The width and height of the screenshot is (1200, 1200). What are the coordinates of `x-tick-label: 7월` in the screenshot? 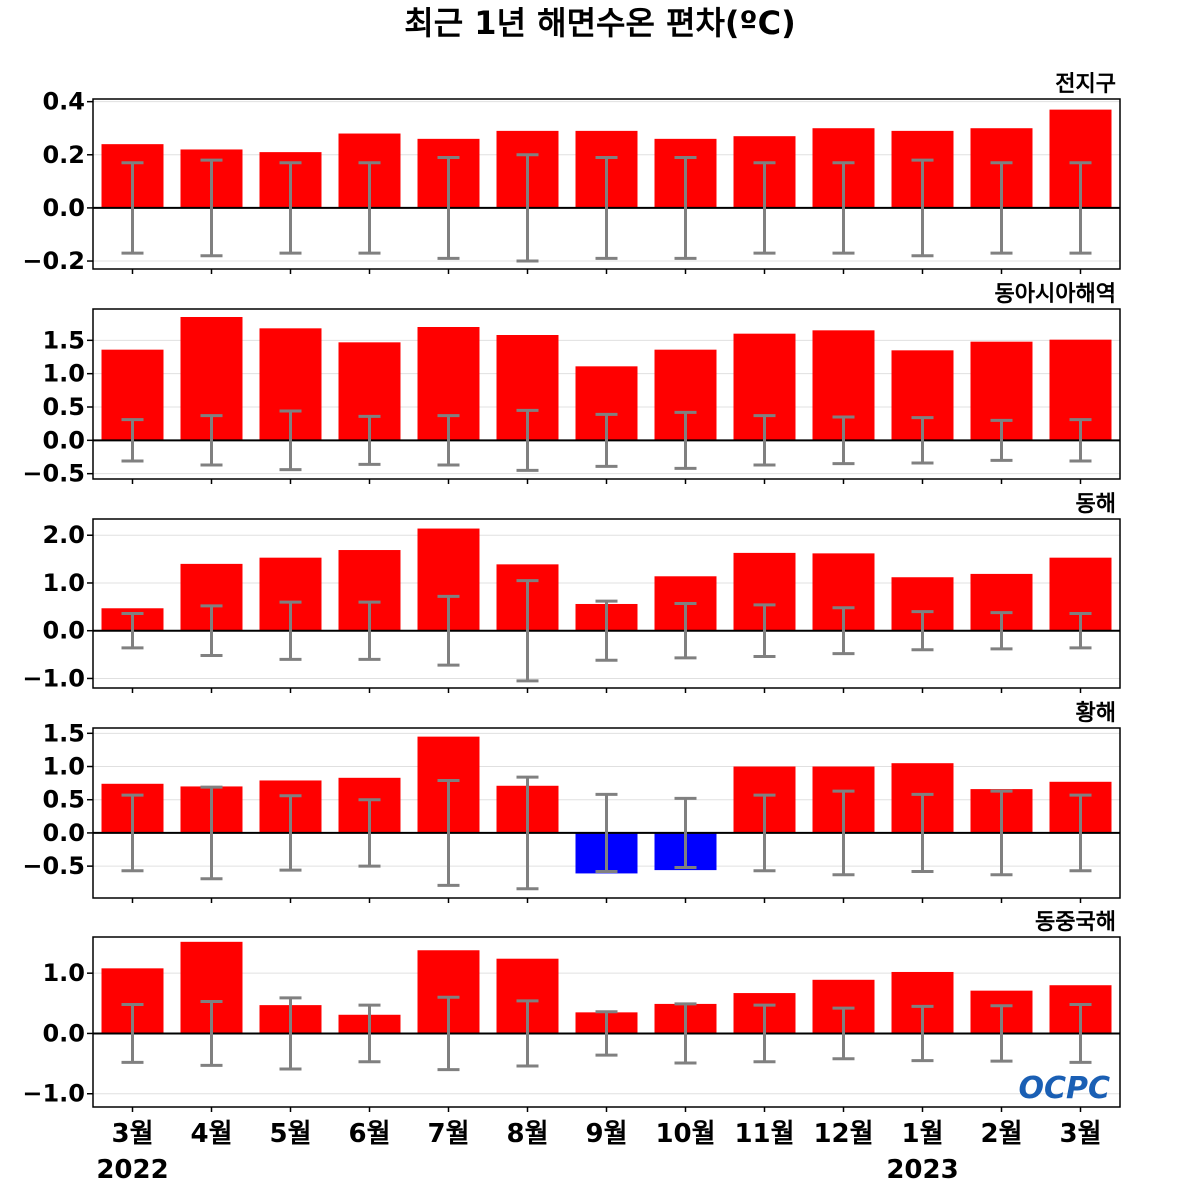 It's located at (448, 1134).